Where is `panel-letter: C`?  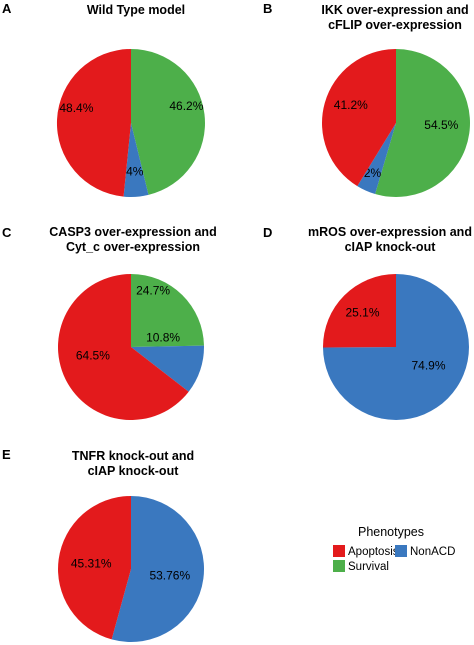 panel-letter: C is located at coordinates (7, 232).